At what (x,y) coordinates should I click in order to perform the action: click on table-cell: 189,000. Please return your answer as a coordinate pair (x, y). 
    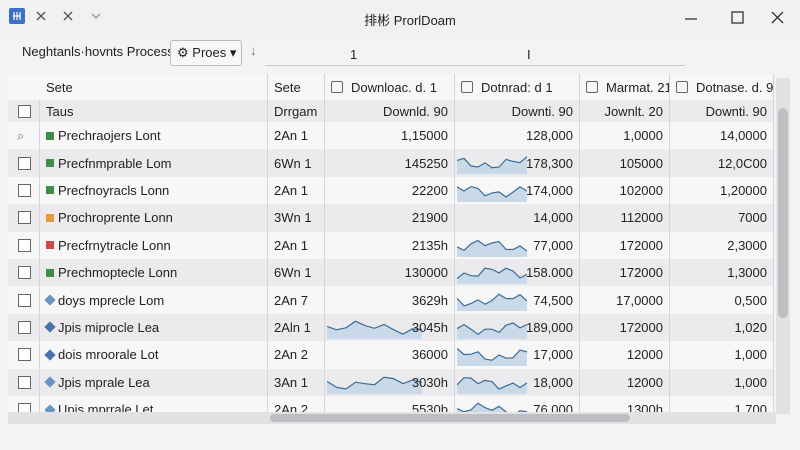
    Looking at the image, I should click on (517, 327).